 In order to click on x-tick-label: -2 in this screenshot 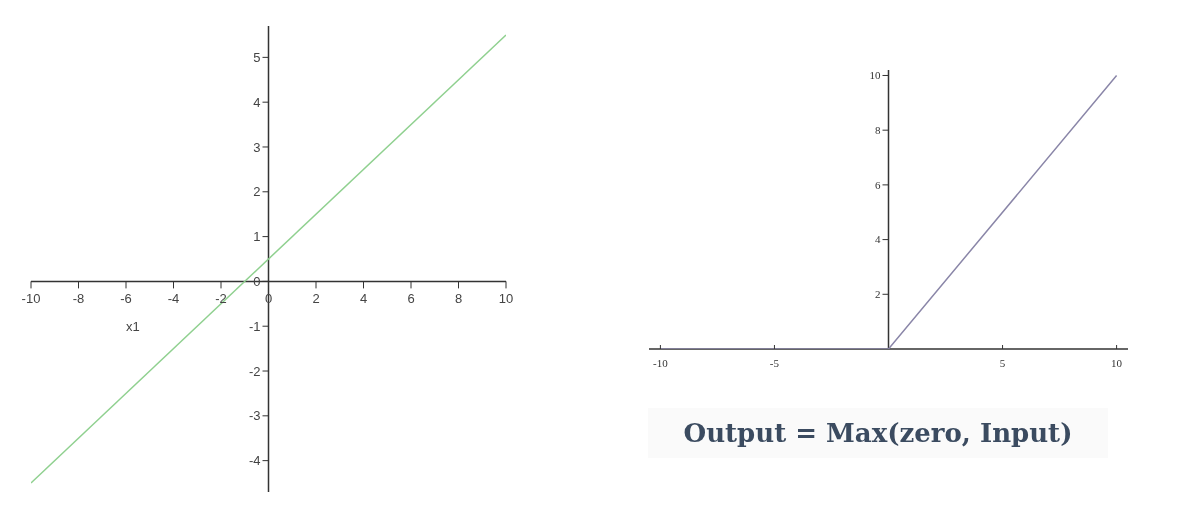, I will do `click(221, 299)`.